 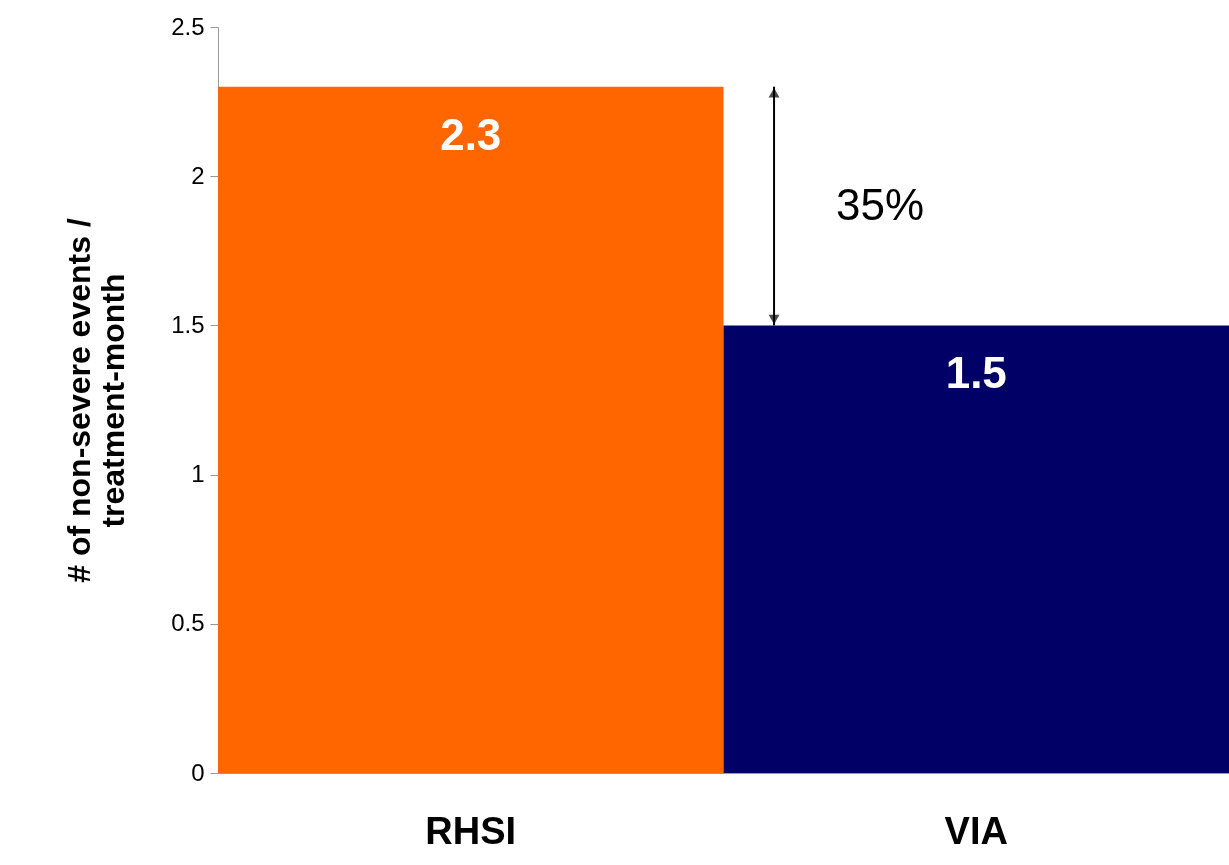 What do you see at coordinates (188, 324) in the screenshot?
I see `y-tick-label: 1.5` at bounding box center [188, 324].